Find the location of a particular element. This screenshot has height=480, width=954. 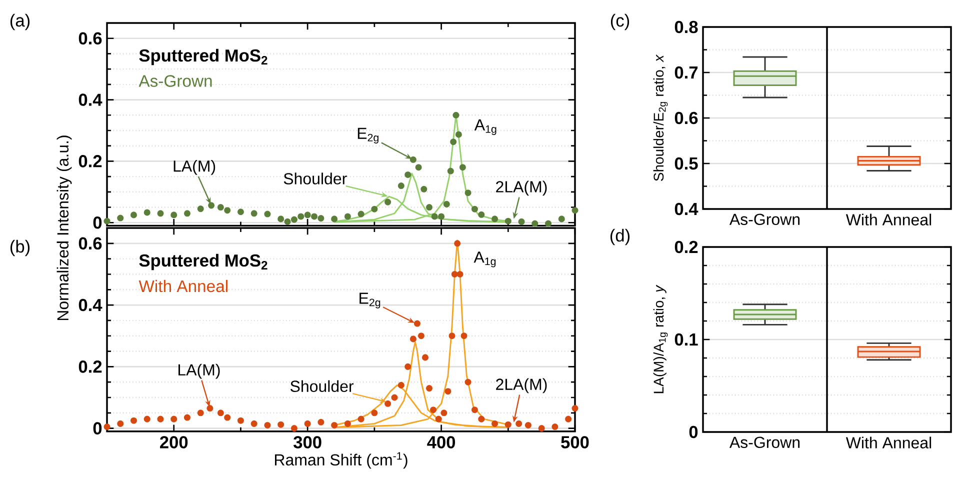

x-axis-title: Raman Shift (cm$^{-1}$) is located at coordinates (341, 460).